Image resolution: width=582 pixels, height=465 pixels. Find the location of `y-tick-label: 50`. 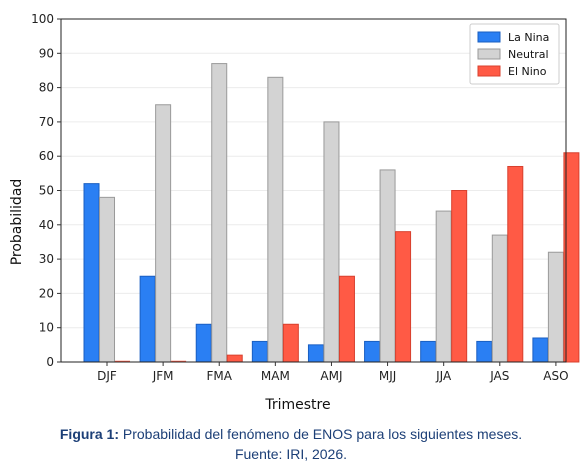

y-tick-label: 50 is located at coordinates (46, 191).